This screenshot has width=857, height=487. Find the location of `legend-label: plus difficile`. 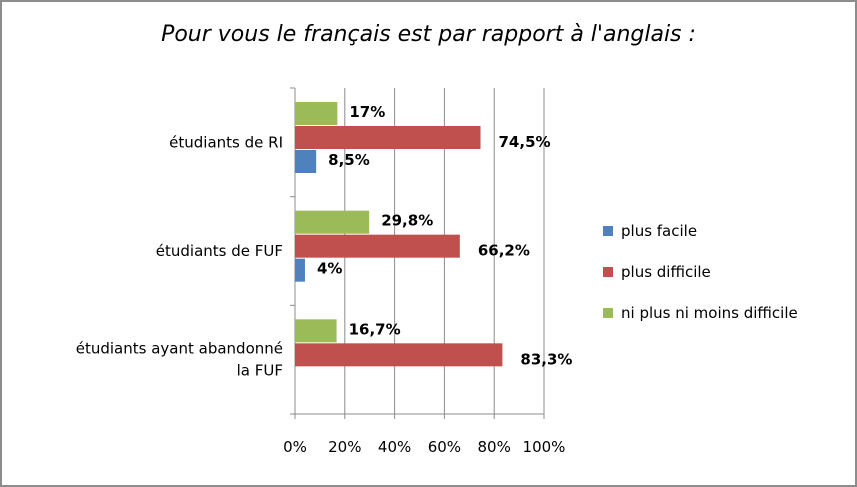

legend-label: plus difficile is located at coordinates (666, 272).